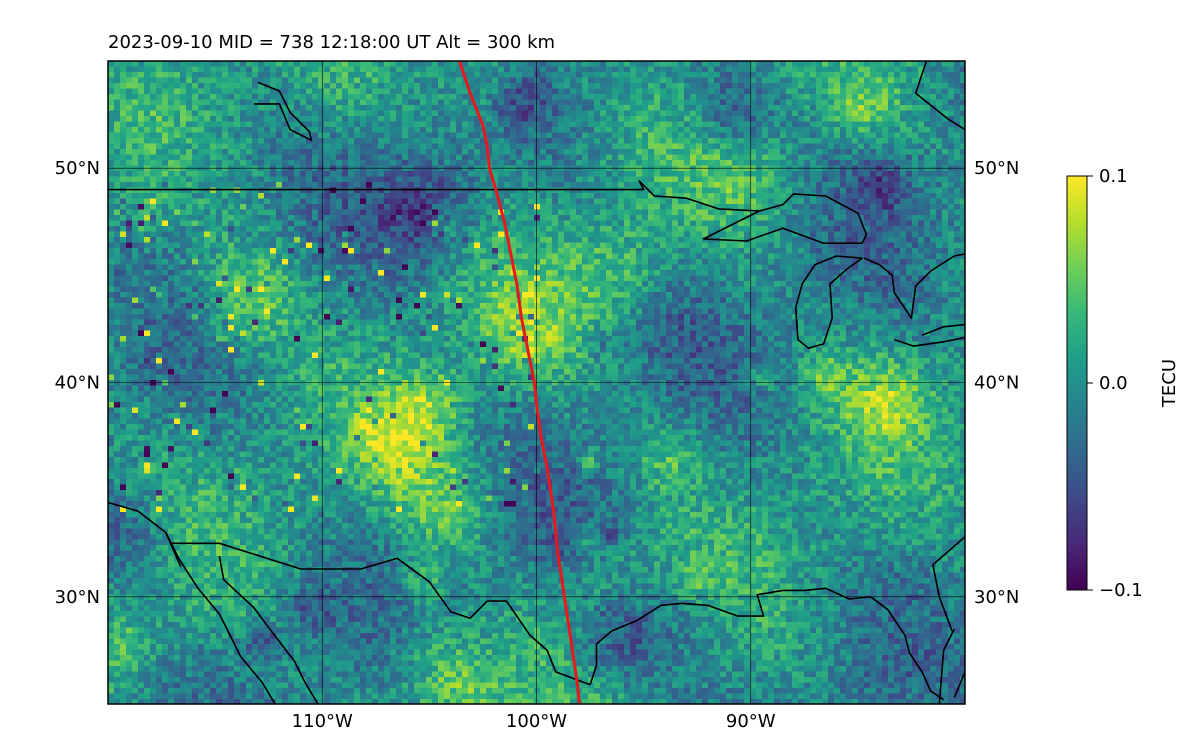 This screenshot has width=1200, height=750. I want to click on colorbar-gradient, so click(1077, 383).